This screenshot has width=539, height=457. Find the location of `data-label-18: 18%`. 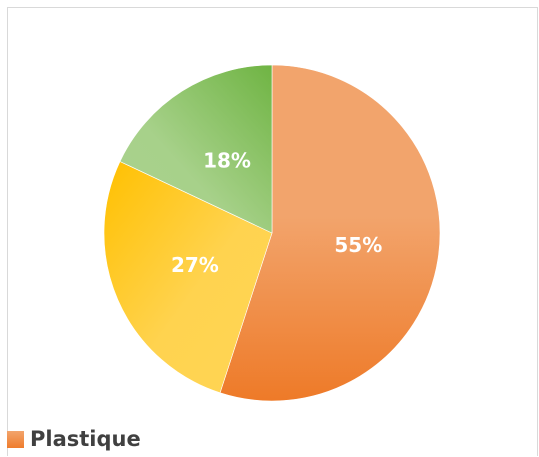

data-label-18: 18% is located at coordinates (227, 161).